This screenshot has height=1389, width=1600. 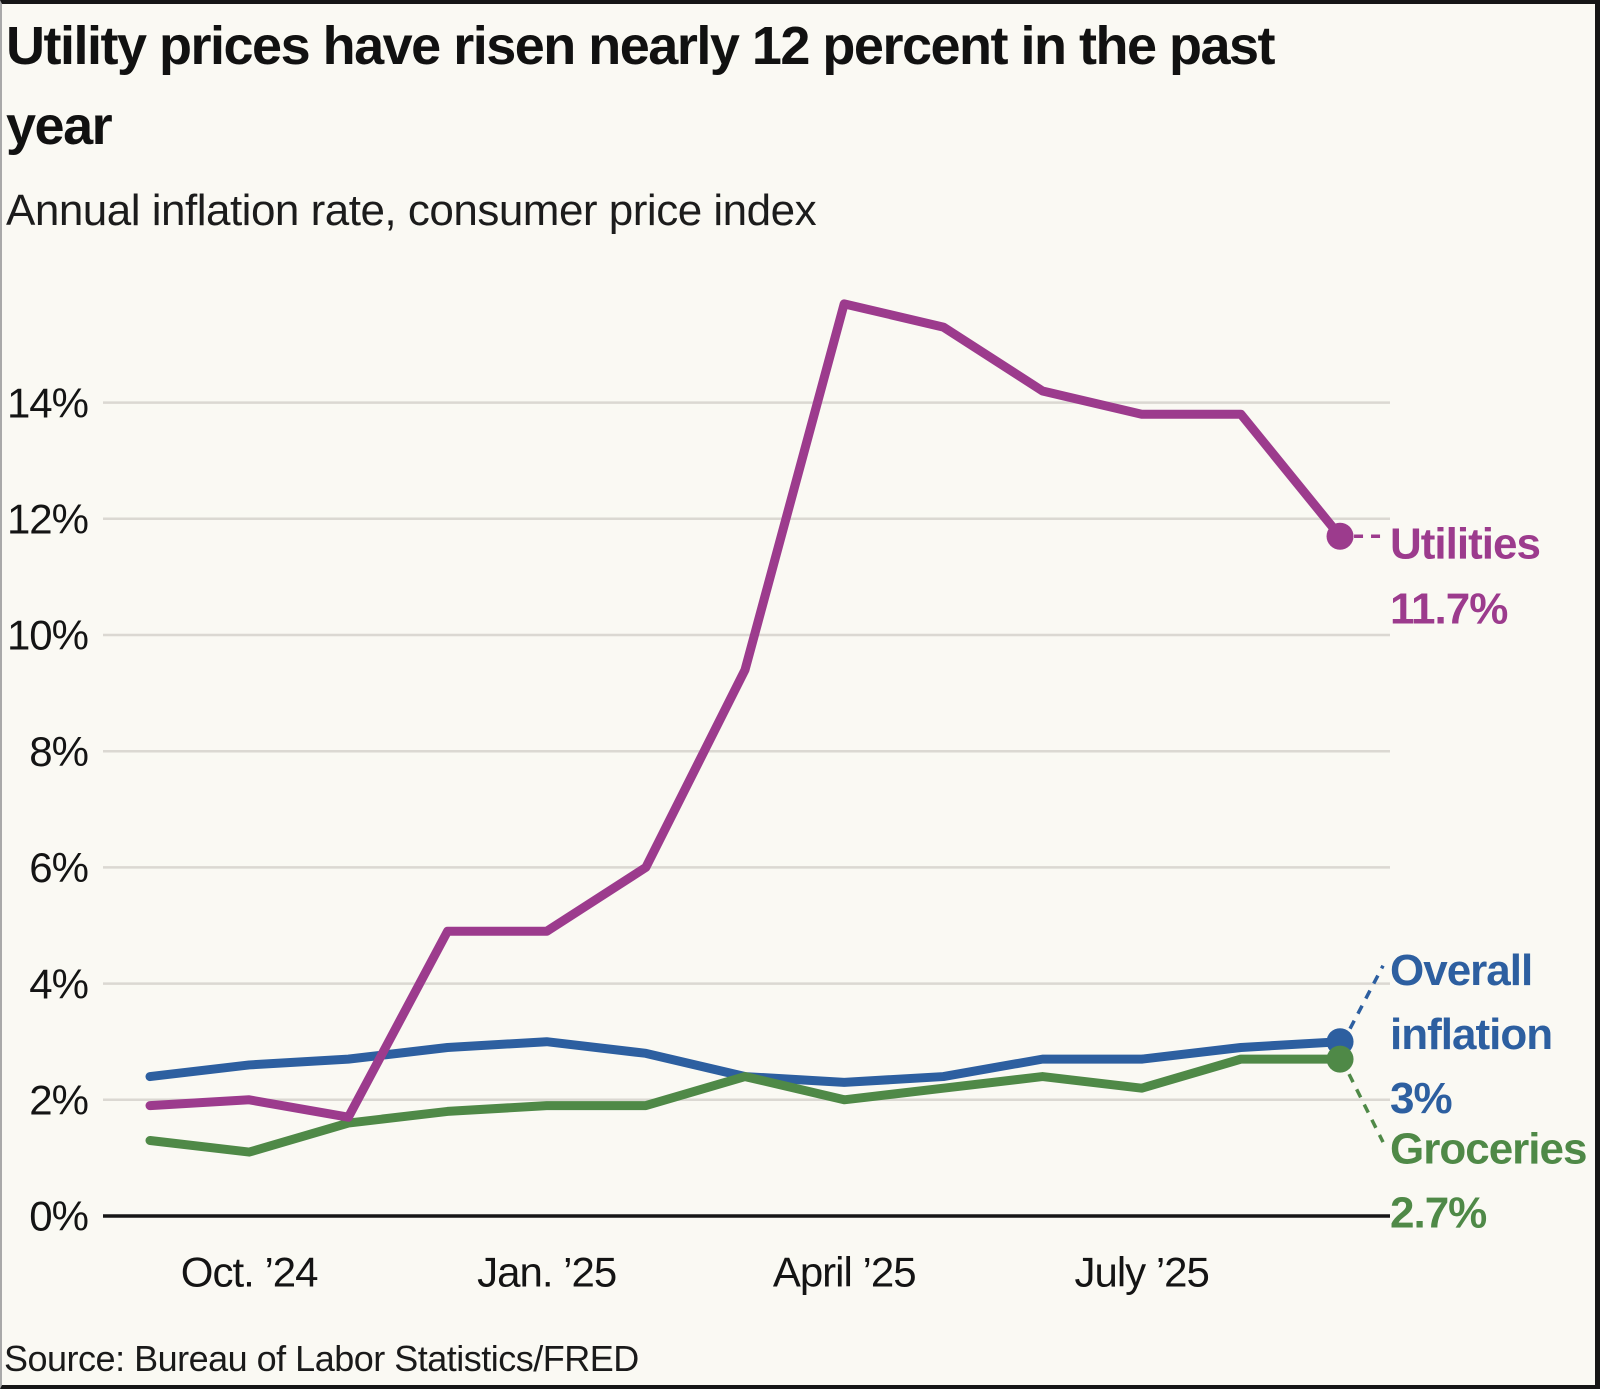 I want to click on x-tick-label-jan-25: Jan. ’25, so click(x=546, y=1272).